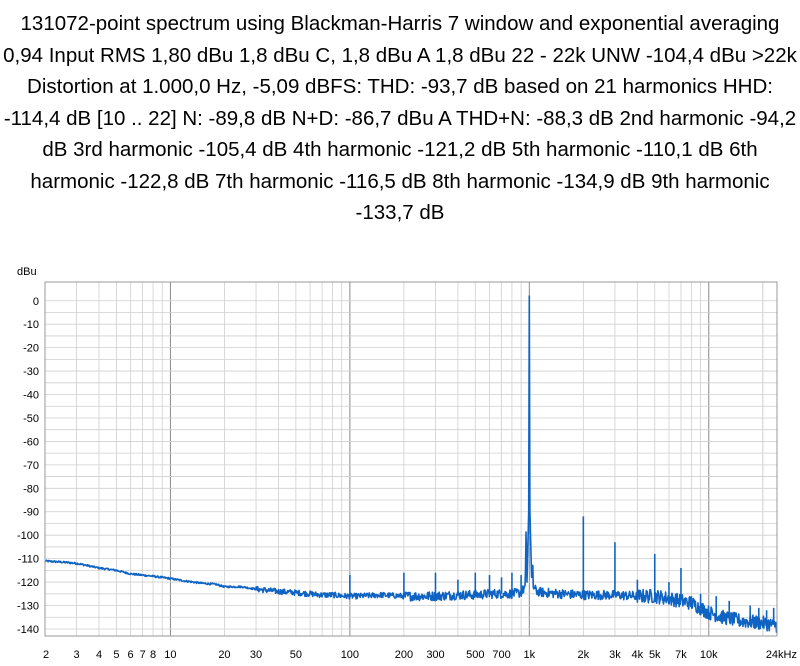 The width and height of the screenshot is (800, 666). I want to click on x-tick-label: 5, so click(116, 655).